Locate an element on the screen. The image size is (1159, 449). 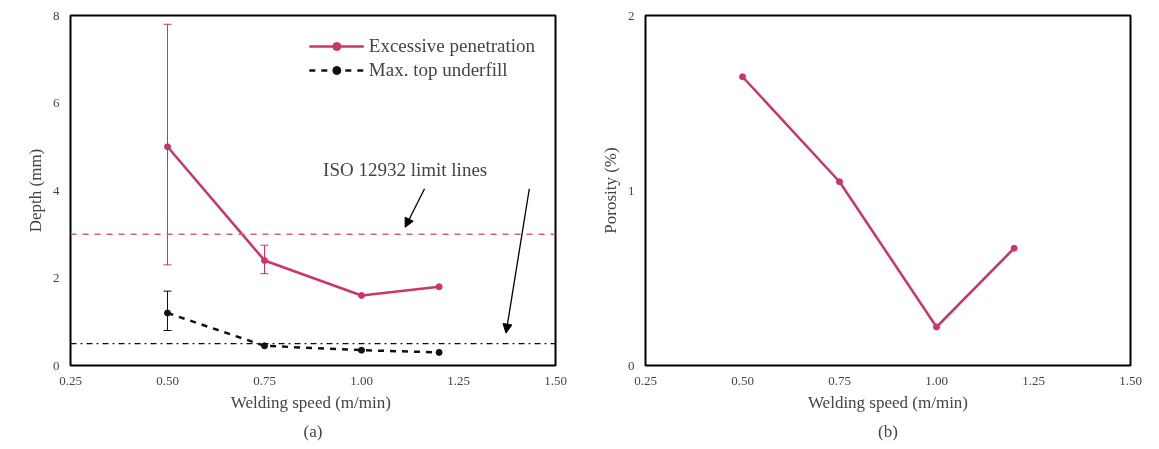
y-tick-label: 8 is located at coordinates (56, 15).